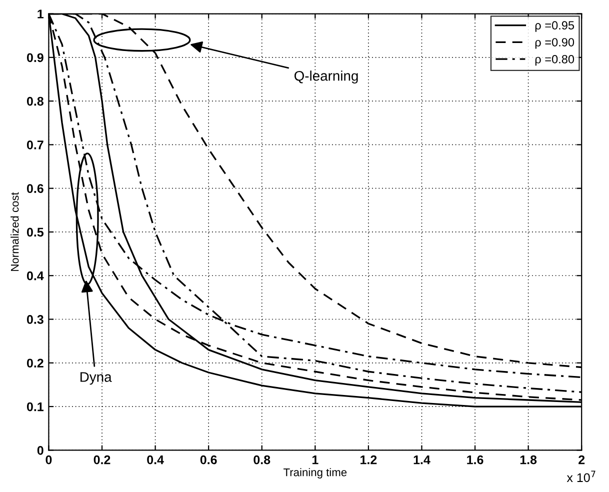 Image resolution: width=609 pixels, height=492 pixels. I want to click on x-tick-label: 0, so click(49, 459).